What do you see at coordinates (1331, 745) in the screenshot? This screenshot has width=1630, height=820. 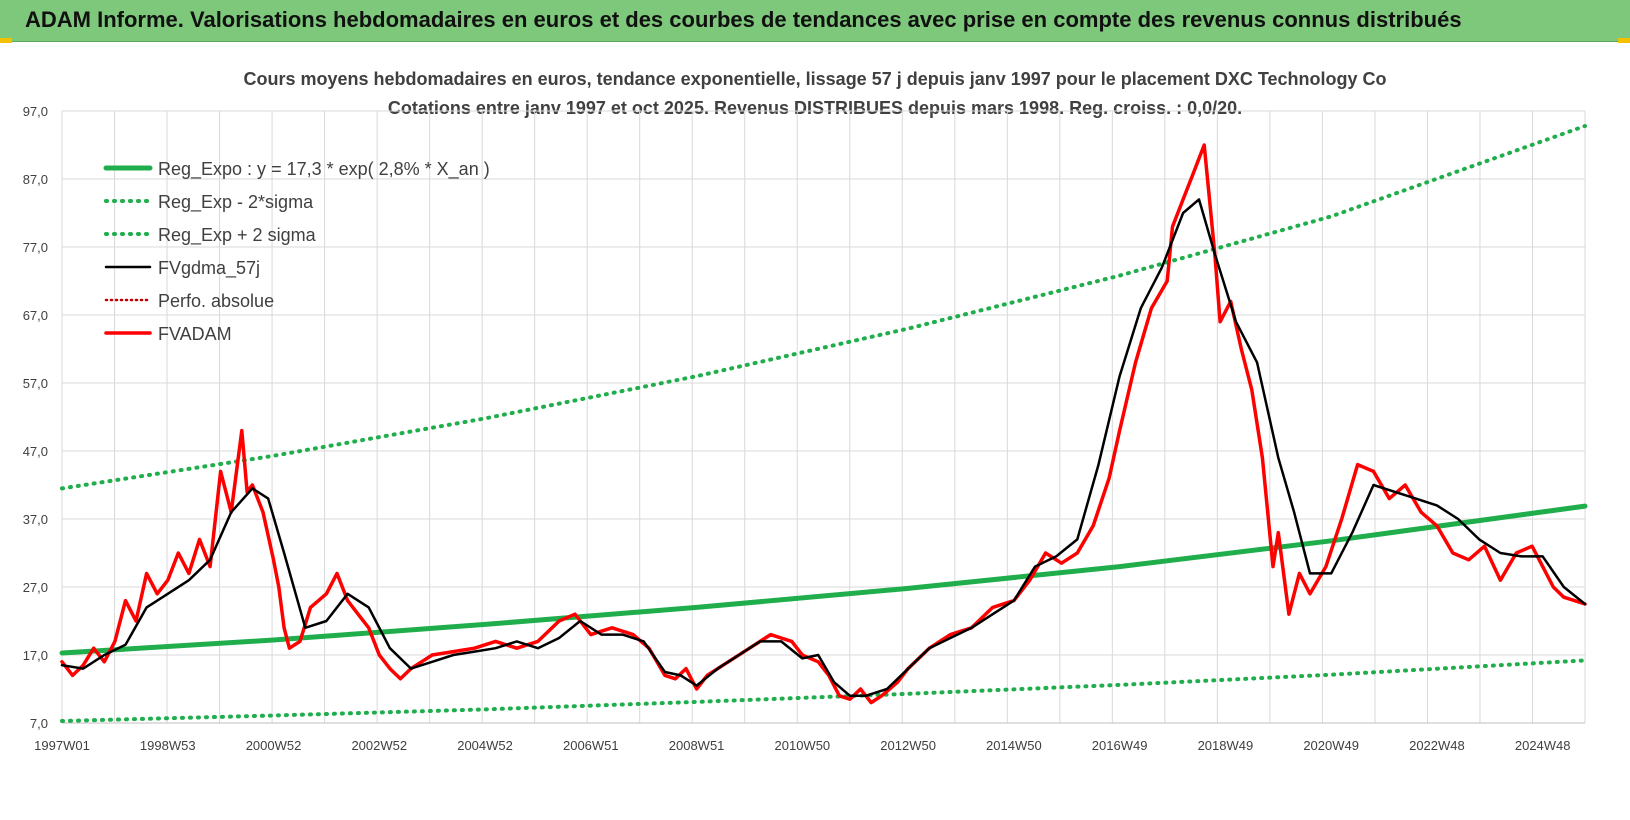 I see `x-tick-label: 2020W49` at bounding box center [1331, 745].